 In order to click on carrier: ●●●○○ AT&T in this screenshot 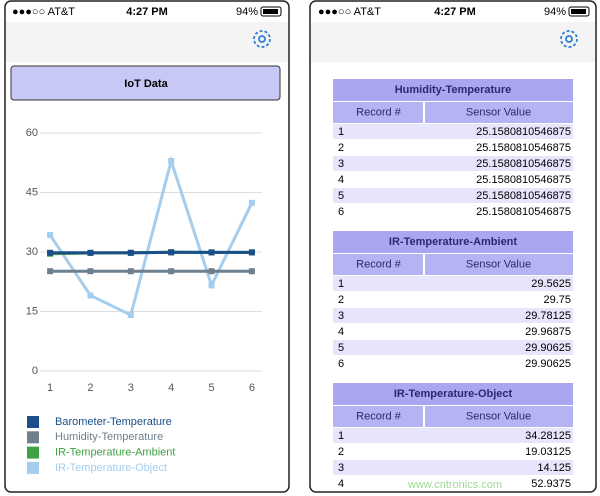, I will do `click(349, 12)`.